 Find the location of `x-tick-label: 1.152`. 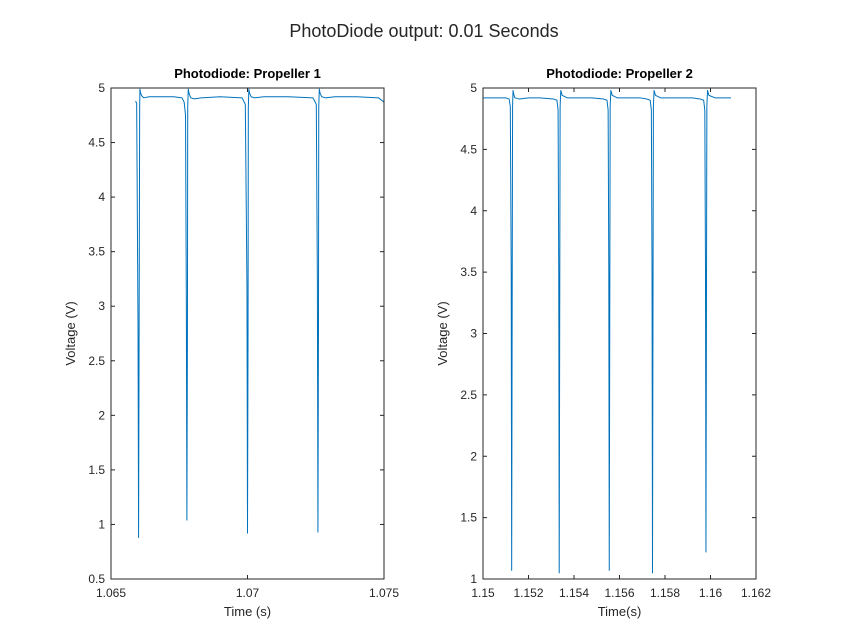

x-tick-label: 1.152 is located at coordinates (528, 593).